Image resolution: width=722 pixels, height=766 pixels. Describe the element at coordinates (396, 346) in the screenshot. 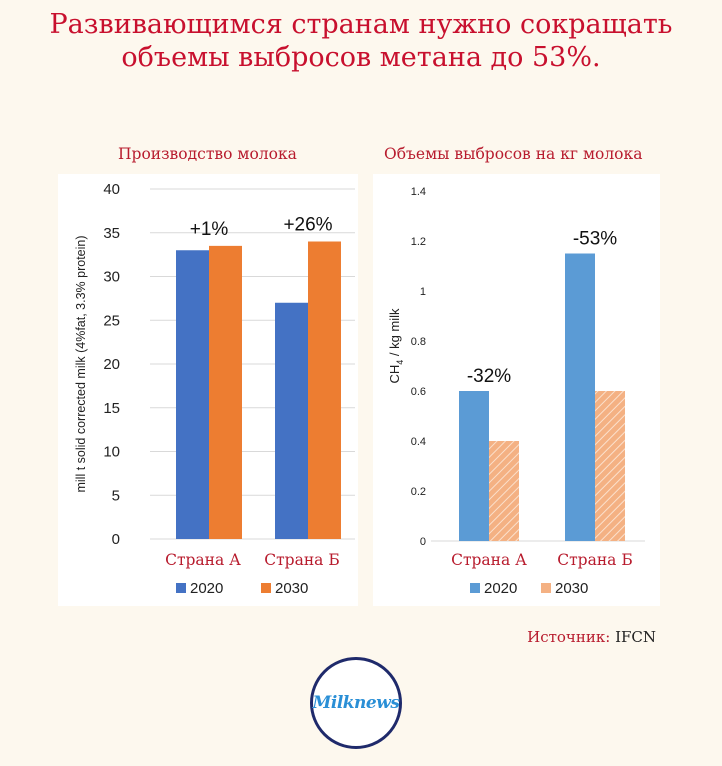

I see `y-axis-label: CH4 / kg milk` at that location.